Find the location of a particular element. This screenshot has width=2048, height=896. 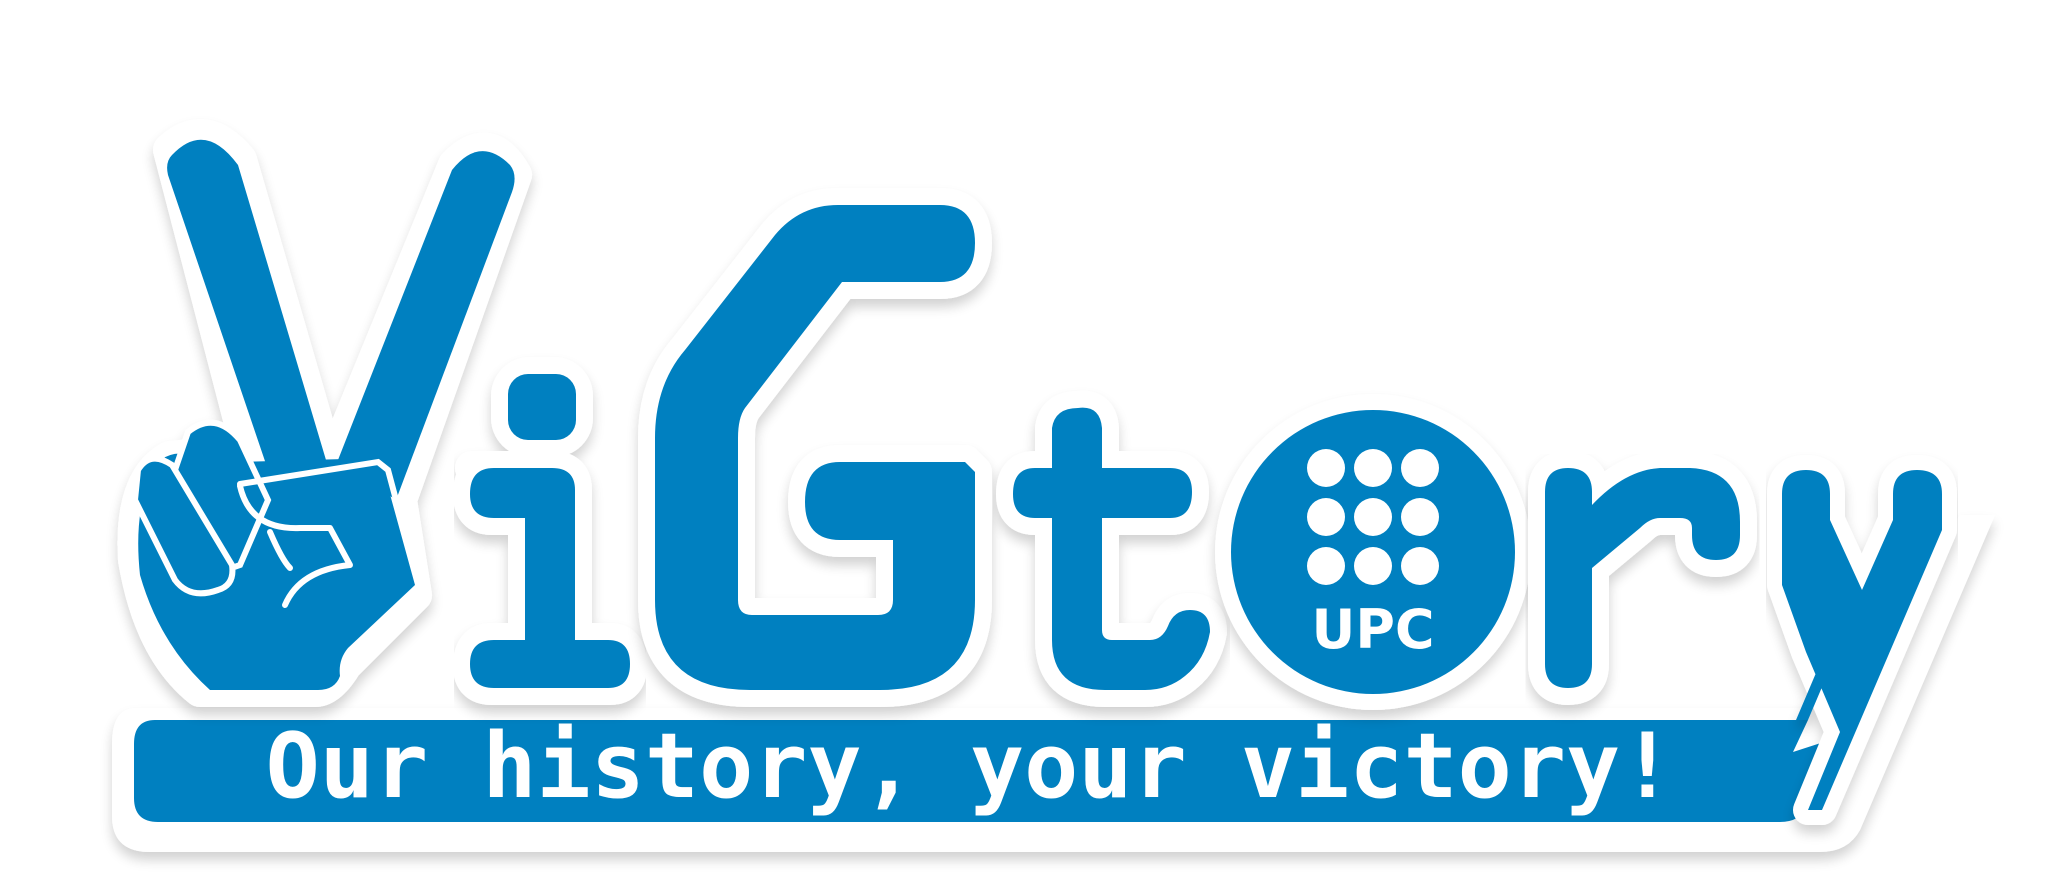

wordmark-letter-i is located at coordinates (550, 531).